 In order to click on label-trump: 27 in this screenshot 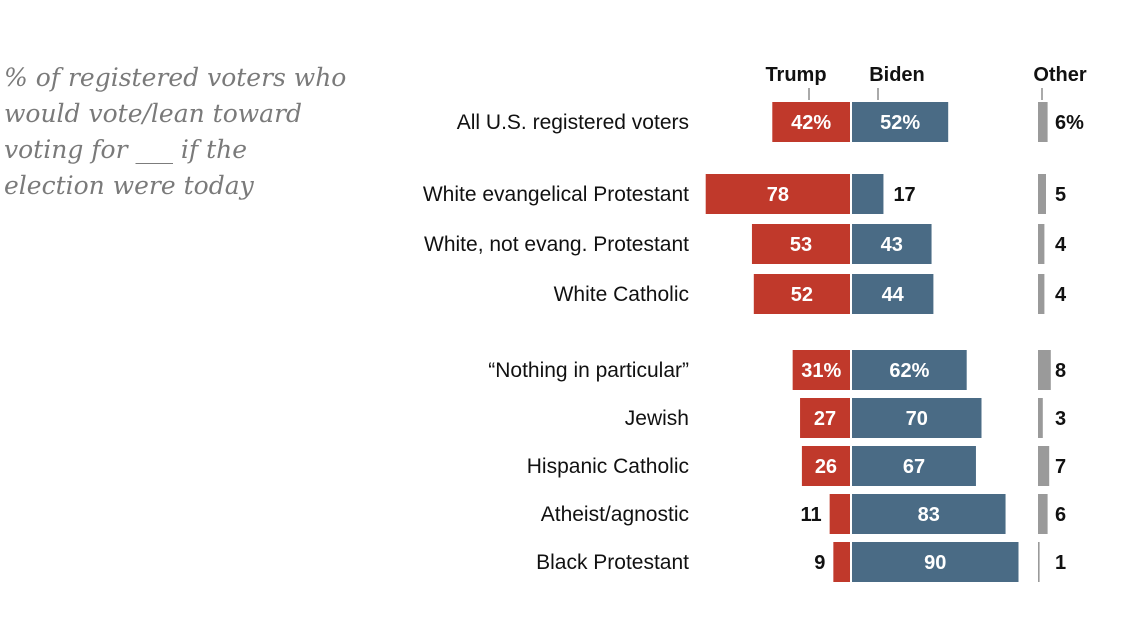, I will do `click(825, 419)`.